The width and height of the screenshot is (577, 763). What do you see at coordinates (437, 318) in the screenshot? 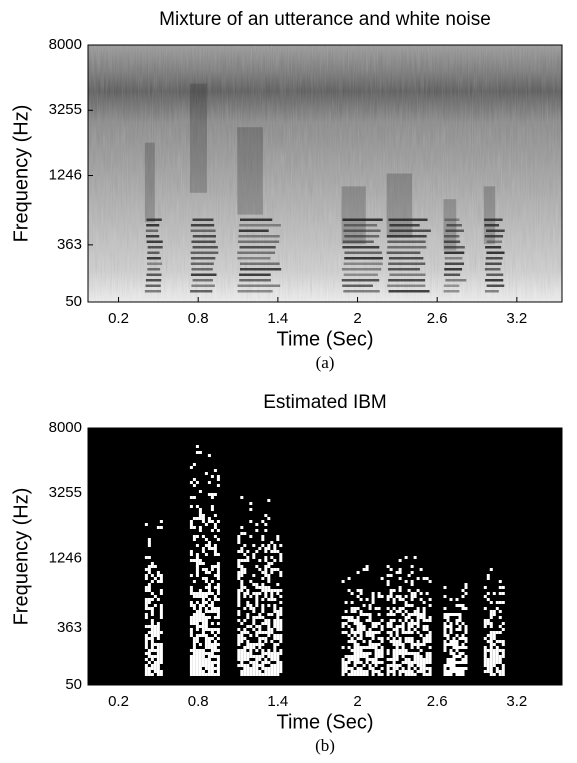
I see `x-tick-label: 2.6` at bounding box center [437, 318].